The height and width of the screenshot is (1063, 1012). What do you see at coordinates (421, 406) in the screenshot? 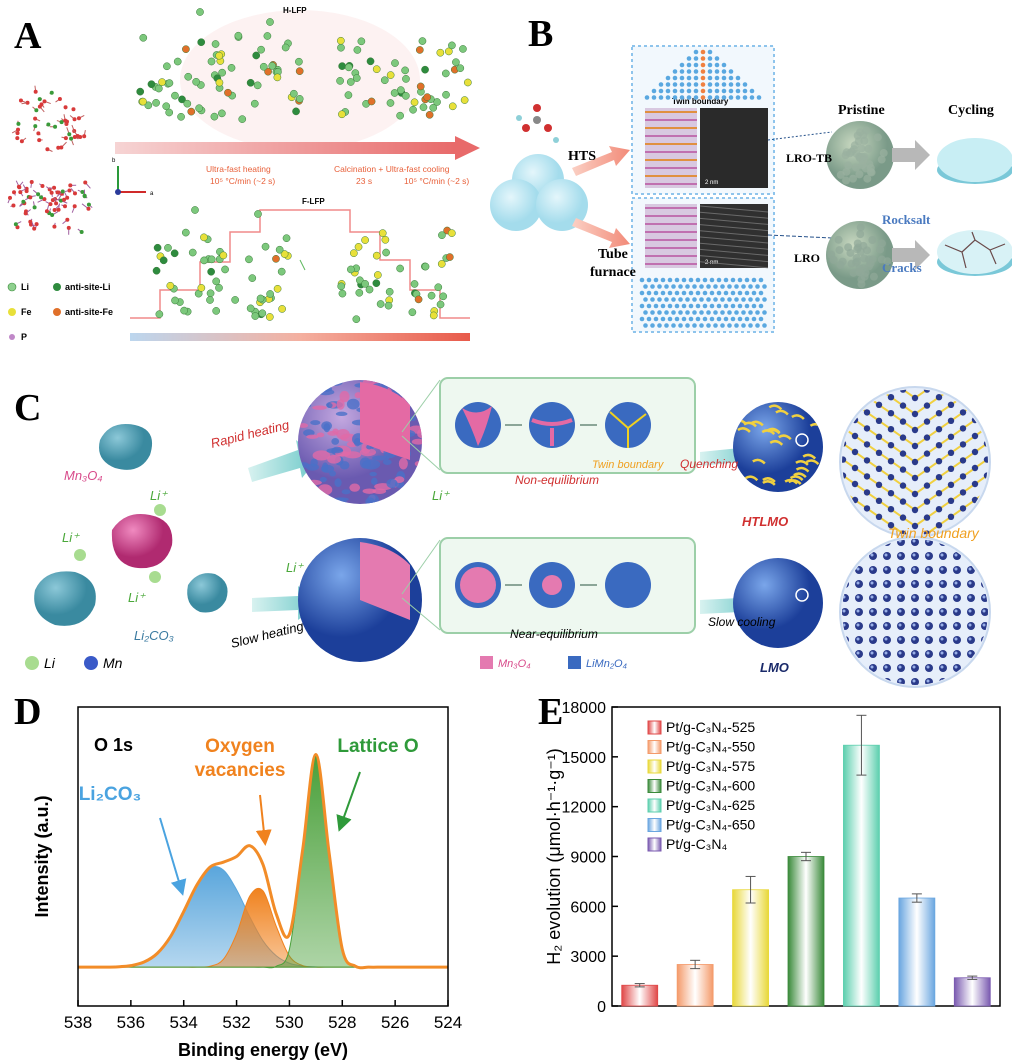
I see `callout-line` at bounding box center [421, 406].